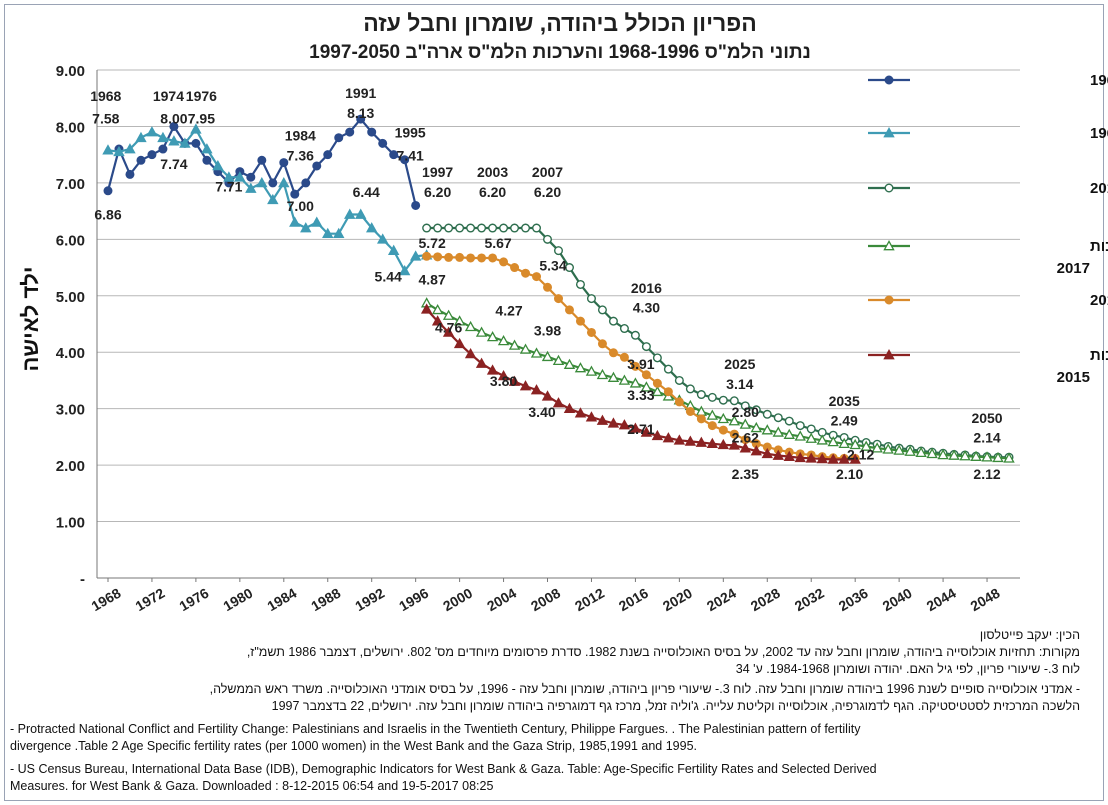  I want to click on y-tick-label: 6.00, so click(70, 240).